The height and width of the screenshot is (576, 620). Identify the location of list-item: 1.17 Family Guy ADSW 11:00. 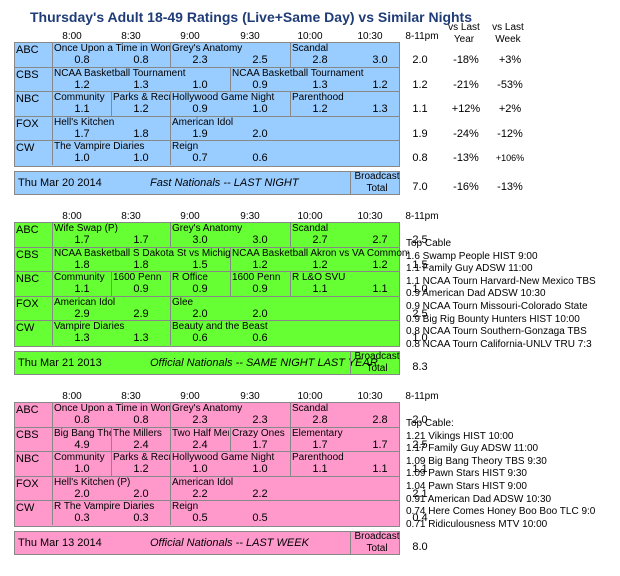
(472, 449).